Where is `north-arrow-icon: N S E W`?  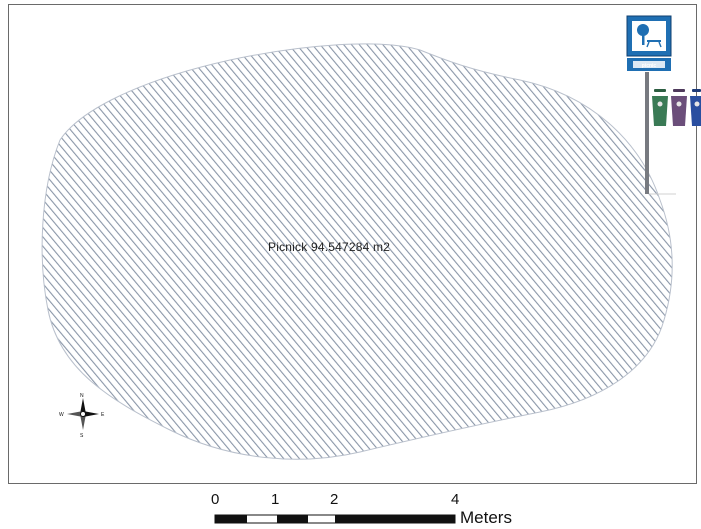
north-arrow-icon: N S E W is located at coordinates (82, 416).